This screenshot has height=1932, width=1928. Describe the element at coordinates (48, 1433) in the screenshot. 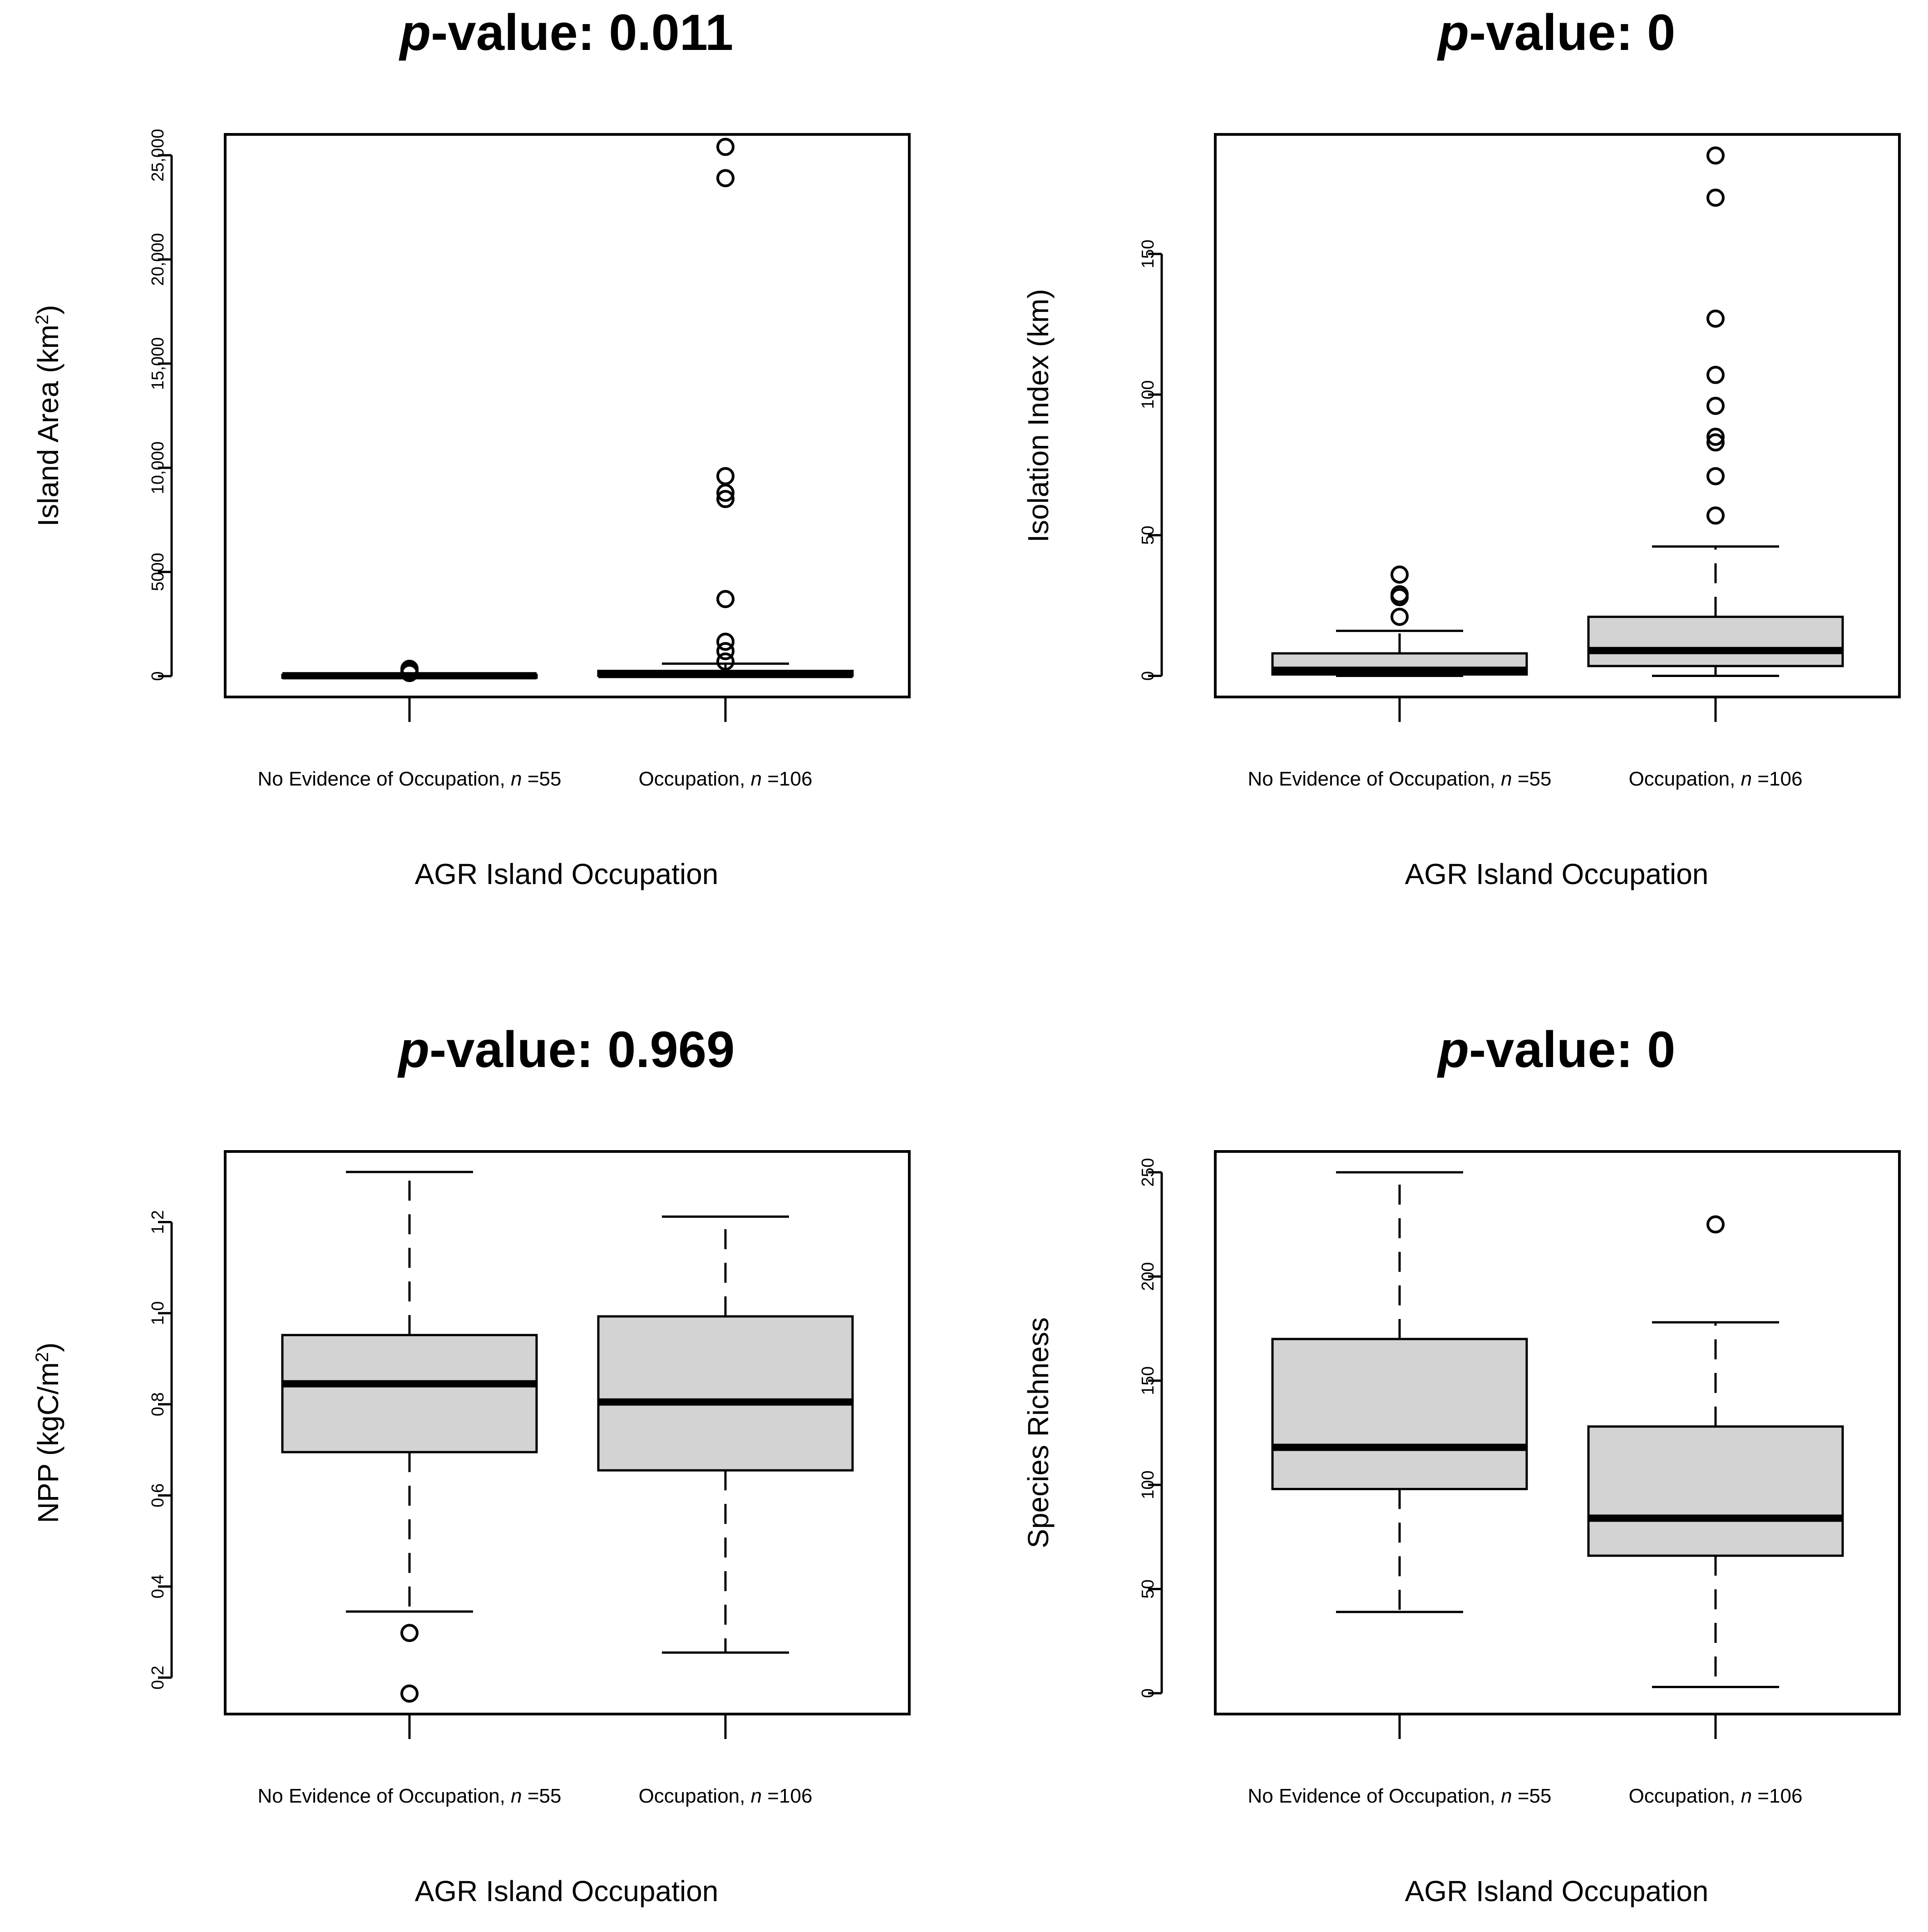

I see `y-axis-label: NPP (kgC/m2)` at that location.